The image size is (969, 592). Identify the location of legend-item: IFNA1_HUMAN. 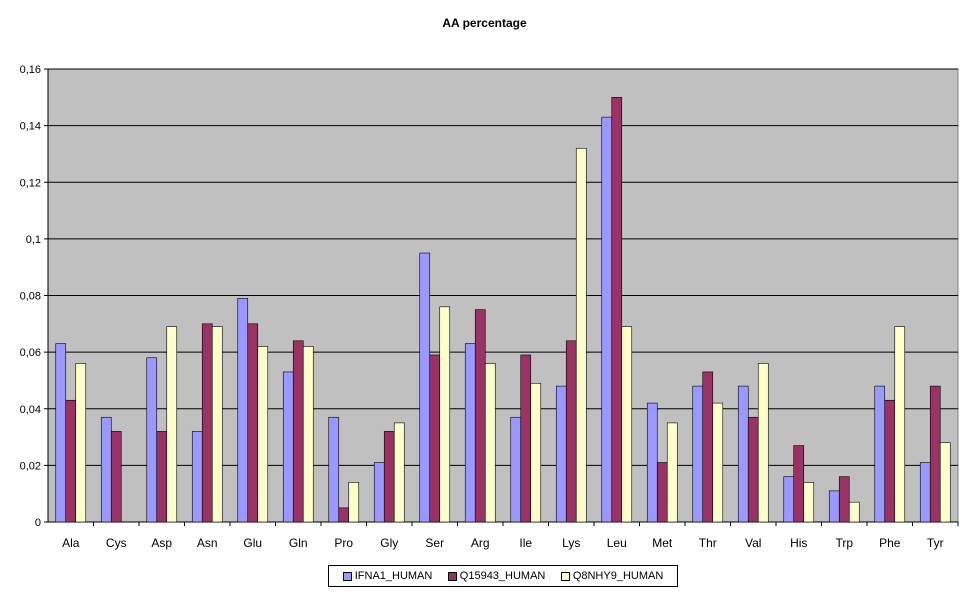
(387, 576).